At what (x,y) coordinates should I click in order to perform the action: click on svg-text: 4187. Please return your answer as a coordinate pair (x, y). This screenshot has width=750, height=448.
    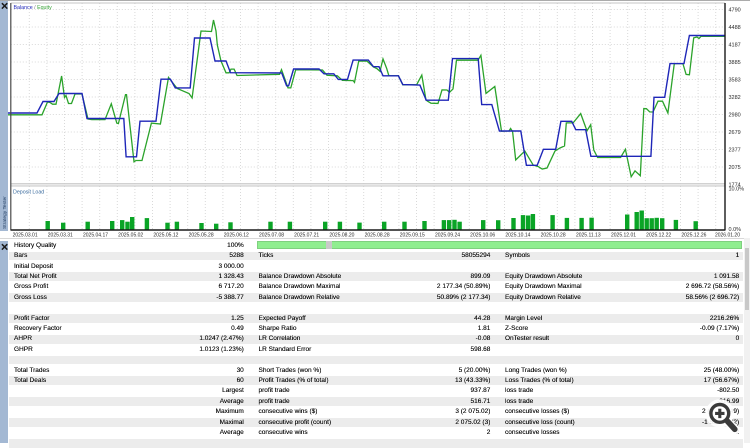
    Looking at the image, I should click on (735, 45).